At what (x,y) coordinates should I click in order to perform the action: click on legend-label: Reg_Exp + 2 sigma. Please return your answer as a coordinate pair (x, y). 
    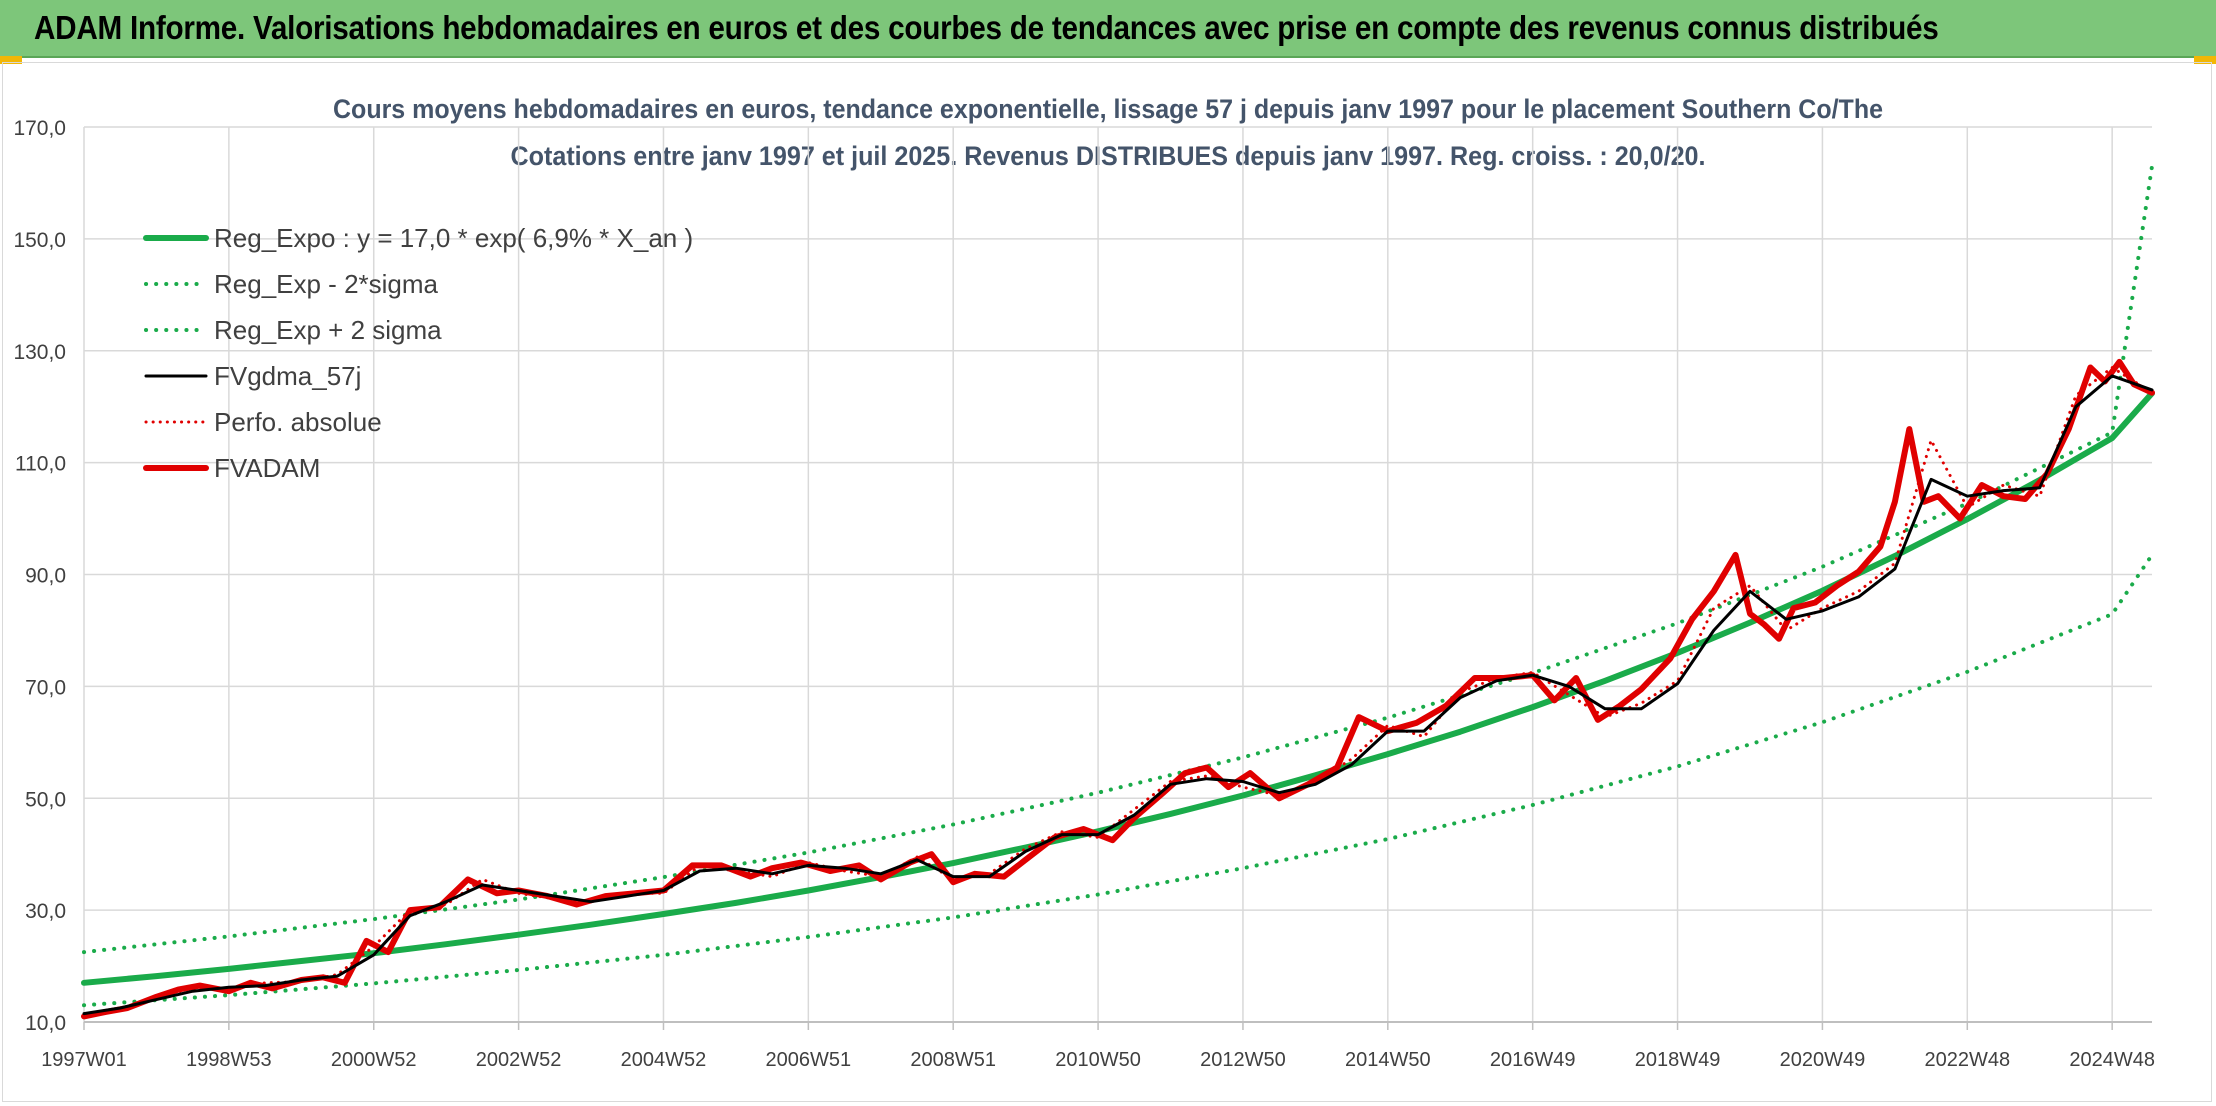
    Looking at the image, I should click on (328, 330).